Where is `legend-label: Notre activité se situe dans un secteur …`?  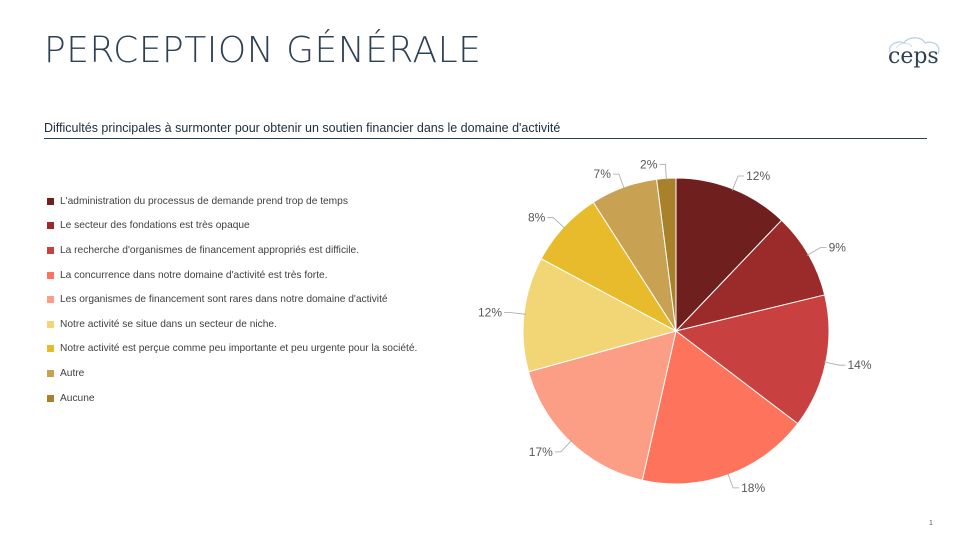
legend-label: Notre activité se situe dans un secteur … is located at coordinates (168, 324).